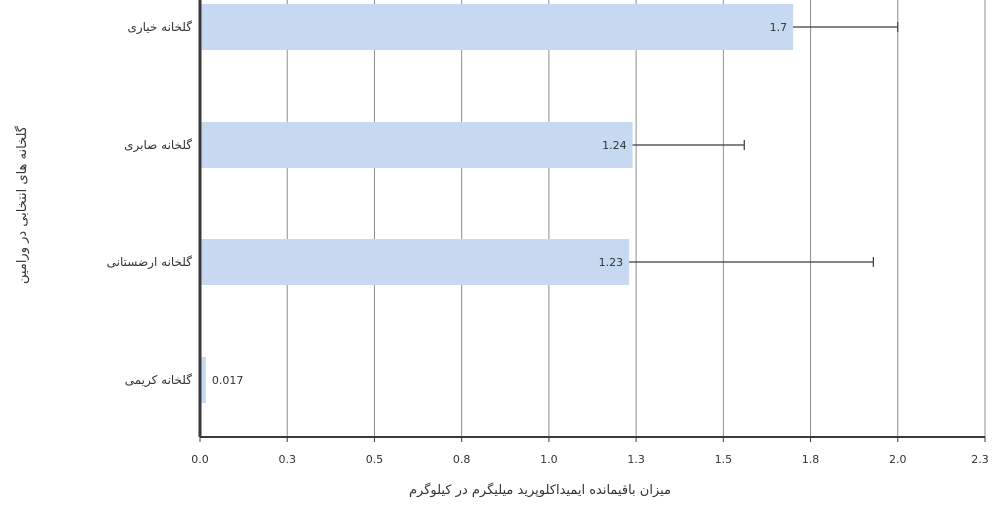 This screenshot has height=508, width=995. What do you see at coordinates (590, 451) in the screenshot?
I see `x-tick-labels: 0.0 0.3 0.5 0.8 1.0 1.3 1.5 1.8 2.0 2.3` at bounding box center [590, 451].